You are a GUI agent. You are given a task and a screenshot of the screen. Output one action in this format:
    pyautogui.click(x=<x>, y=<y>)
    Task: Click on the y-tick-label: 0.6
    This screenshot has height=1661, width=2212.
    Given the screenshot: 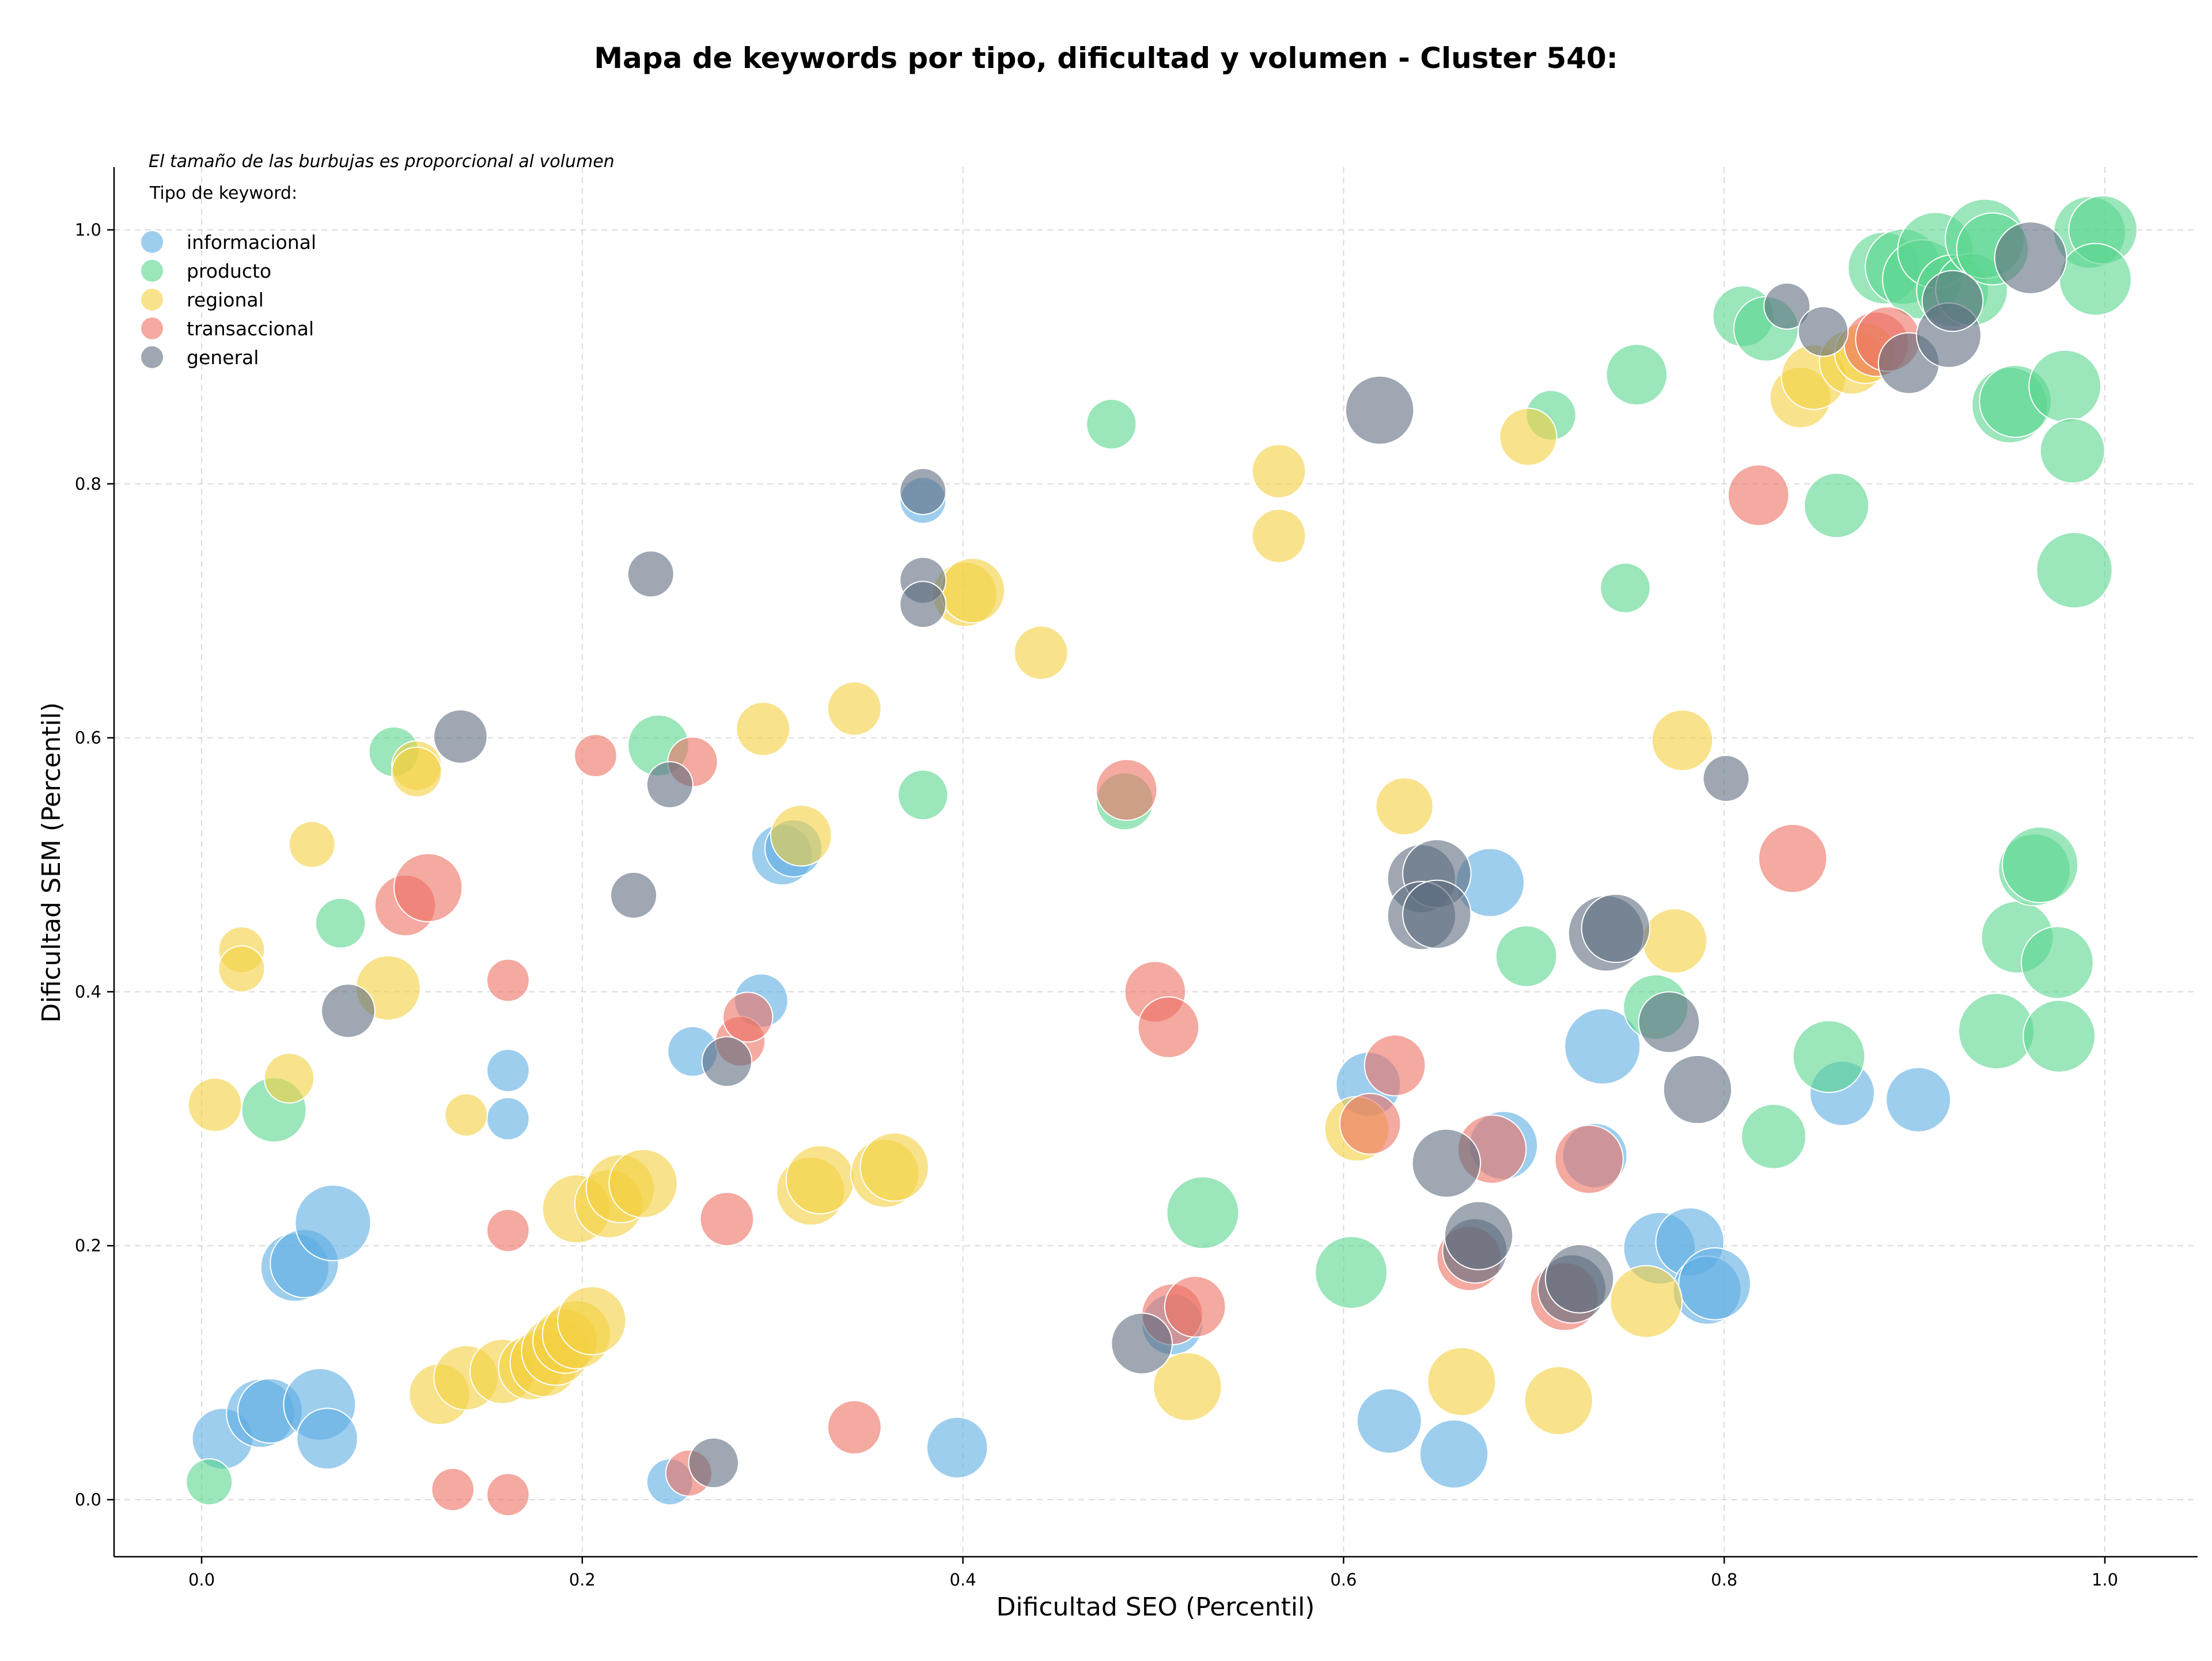 What is the action you would take?
    pyautogui.click(x=88, y=738)
    